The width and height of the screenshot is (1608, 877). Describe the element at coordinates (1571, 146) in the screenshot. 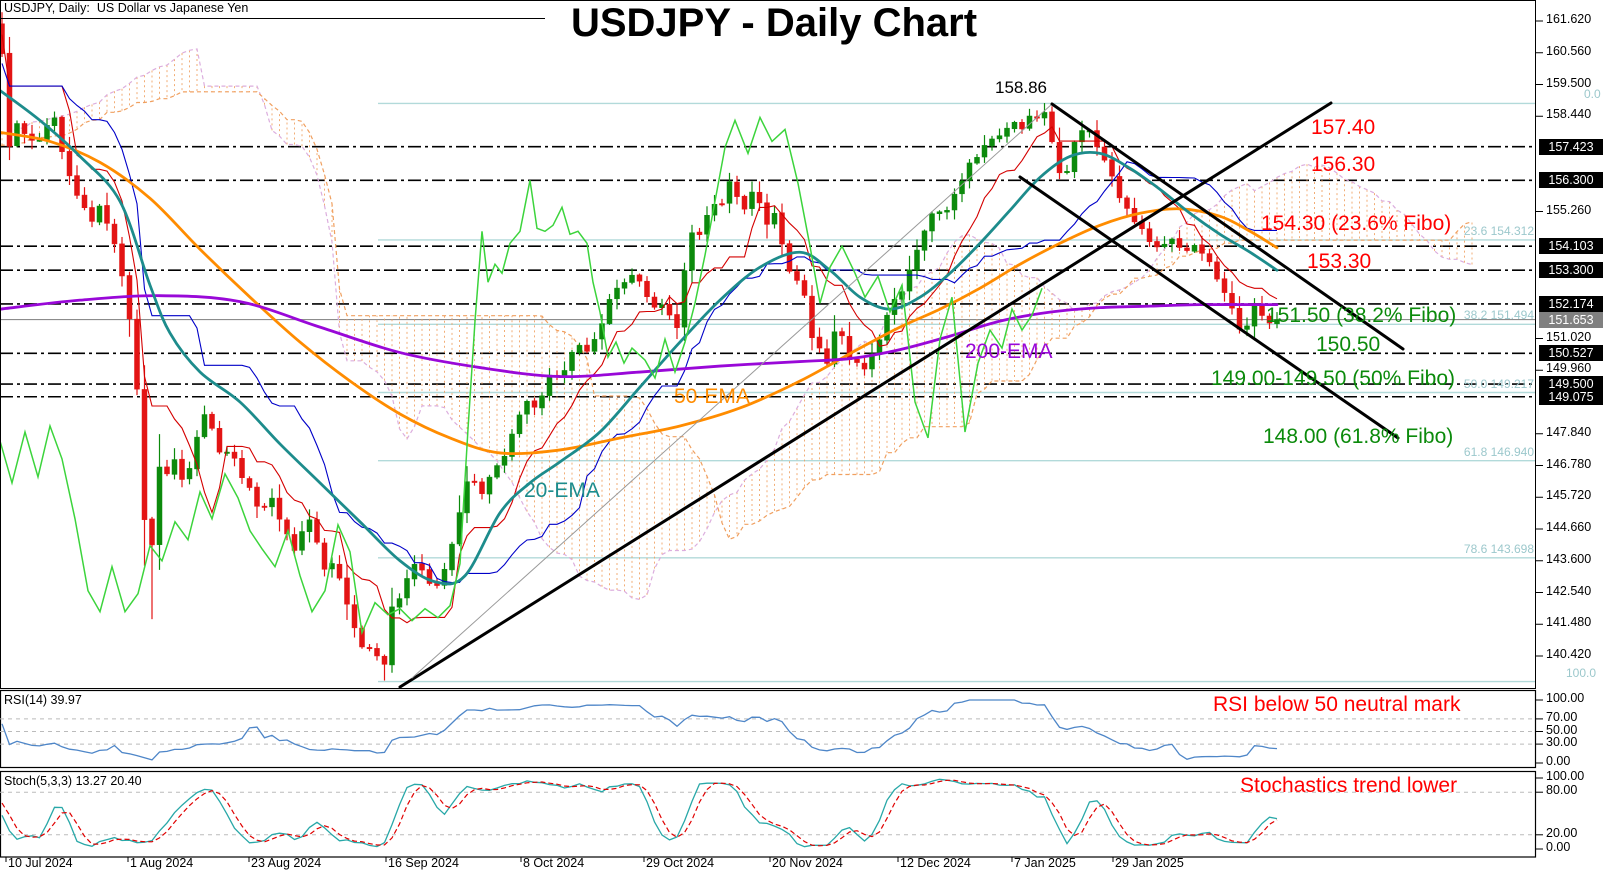

I see `price-level-box: 157.423` at that location.